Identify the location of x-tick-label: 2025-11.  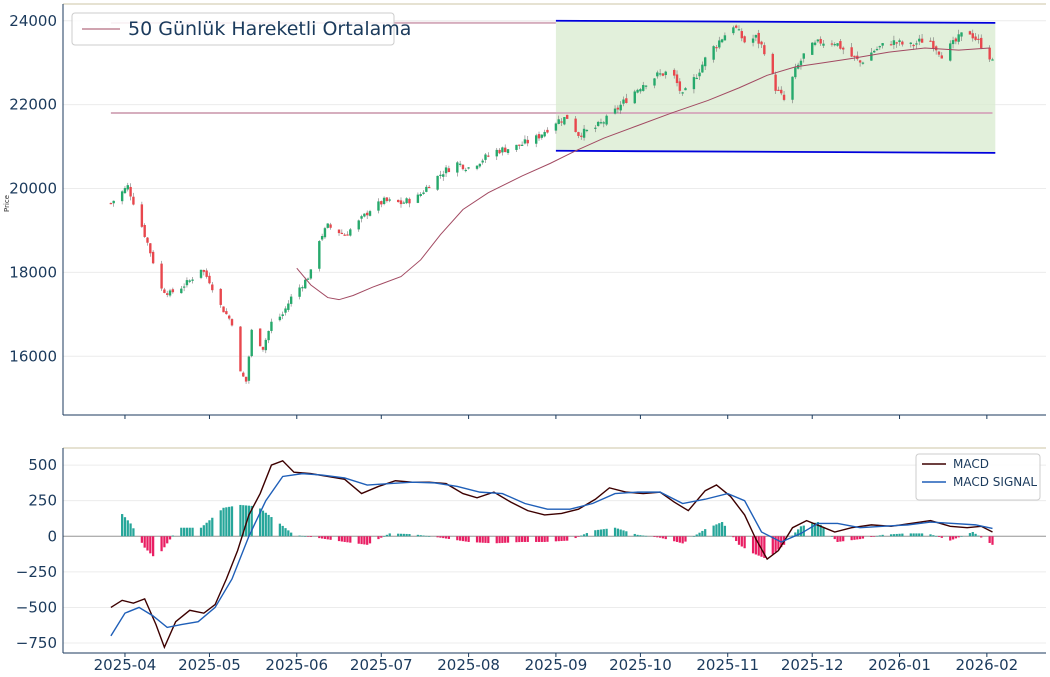
(727, 665).